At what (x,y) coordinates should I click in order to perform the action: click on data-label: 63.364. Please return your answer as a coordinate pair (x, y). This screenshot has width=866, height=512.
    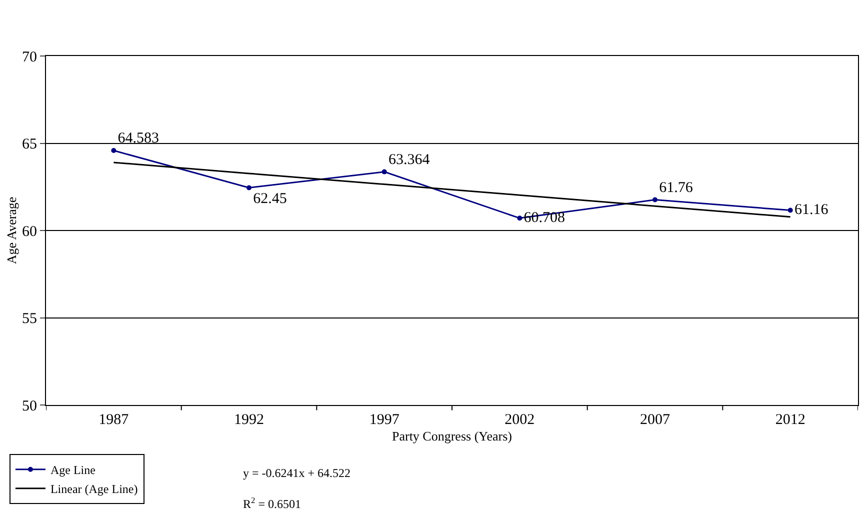
    Looking at the image, I should click on (409, 160).